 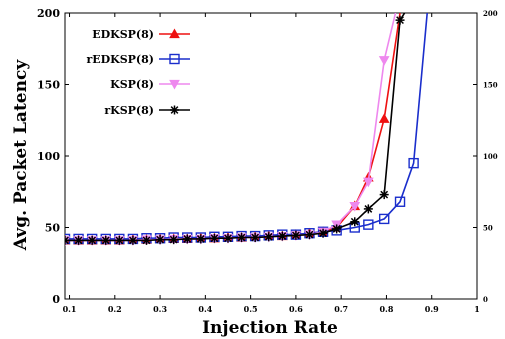 What do you see at coordinates (56, 299) in the screenshot?
I see `y-tick-label: 0` at bounding box center [56, 299].